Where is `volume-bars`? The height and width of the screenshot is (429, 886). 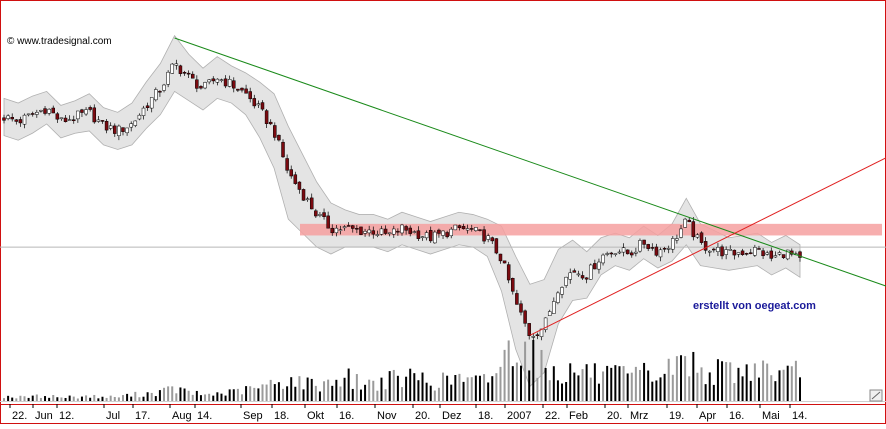 volume-bars is located at coordinates (402, 370).